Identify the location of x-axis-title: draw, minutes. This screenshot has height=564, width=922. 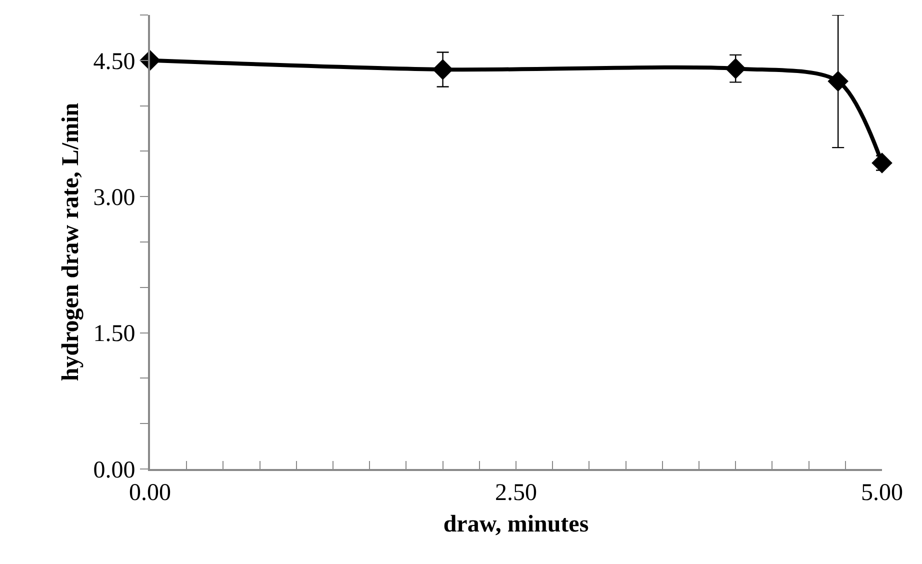
(516, 525).